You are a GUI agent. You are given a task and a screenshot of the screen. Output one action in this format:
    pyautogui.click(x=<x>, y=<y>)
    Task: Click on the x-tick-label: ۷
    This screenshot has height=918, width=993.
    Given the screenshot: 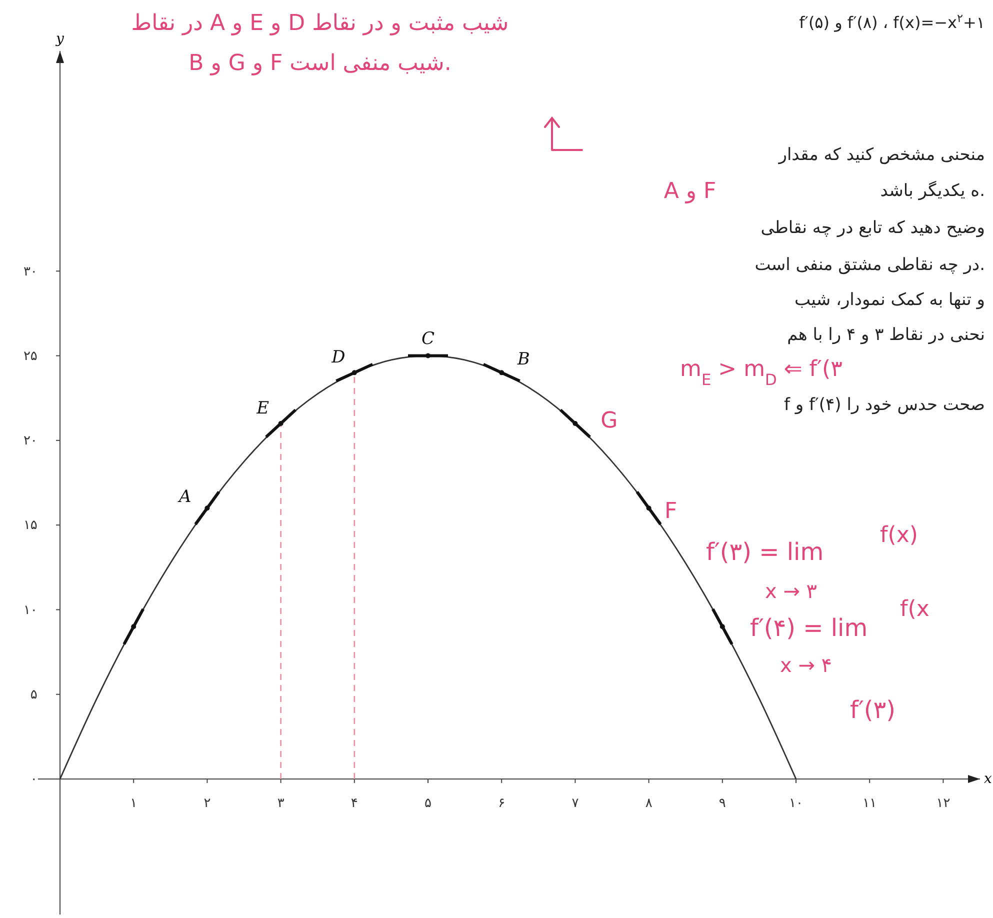 What is the action you would take?
    pyautogui.click(x=575, y=803)
    